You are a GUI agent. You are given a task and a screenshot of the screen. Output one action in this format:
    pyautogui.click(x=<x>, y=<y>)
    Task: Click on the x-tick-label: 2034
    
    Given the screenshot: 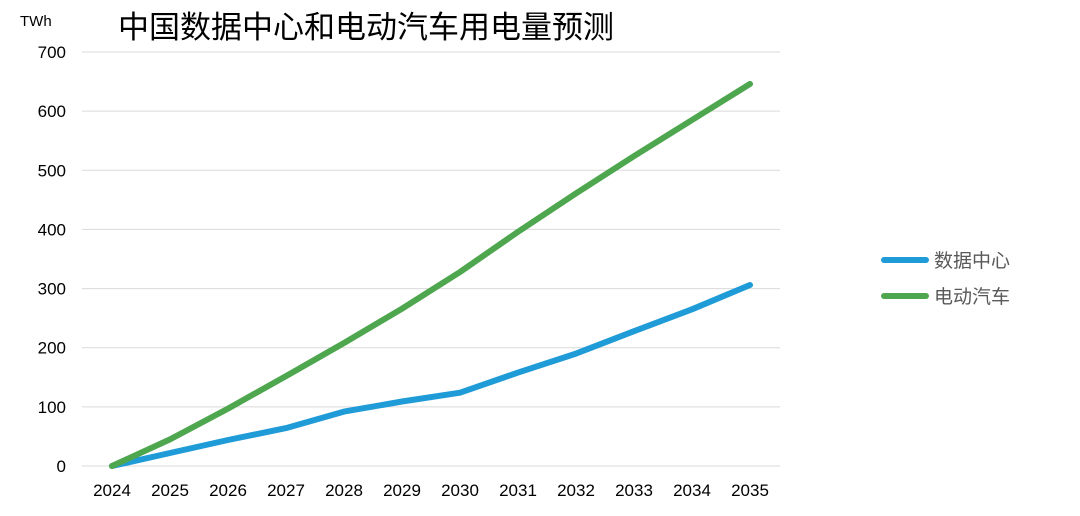 What is the action you would take?
    pyautogui.click(x=692, y=490)
    